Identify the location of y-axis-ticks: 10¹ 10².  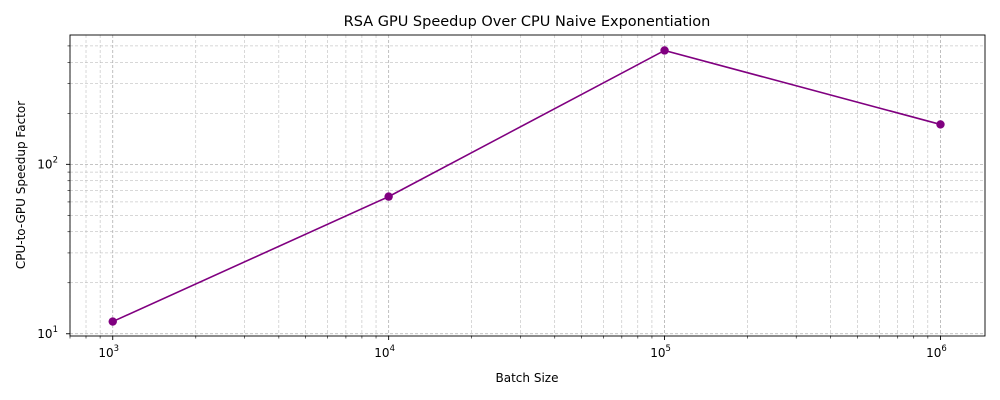
(53, 193).